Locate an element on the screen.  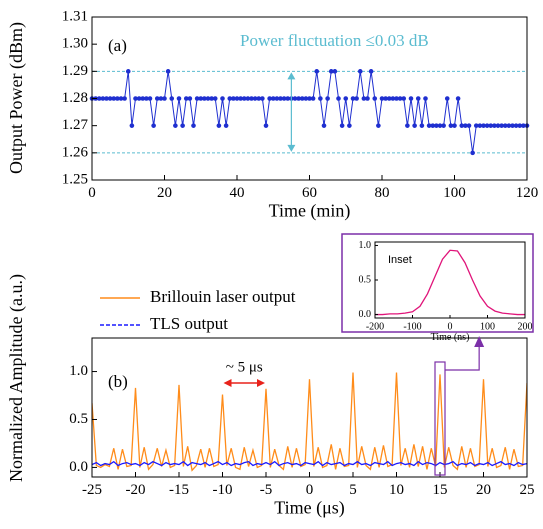
x-tick-label: 40 is located at coordinates (237, 193).